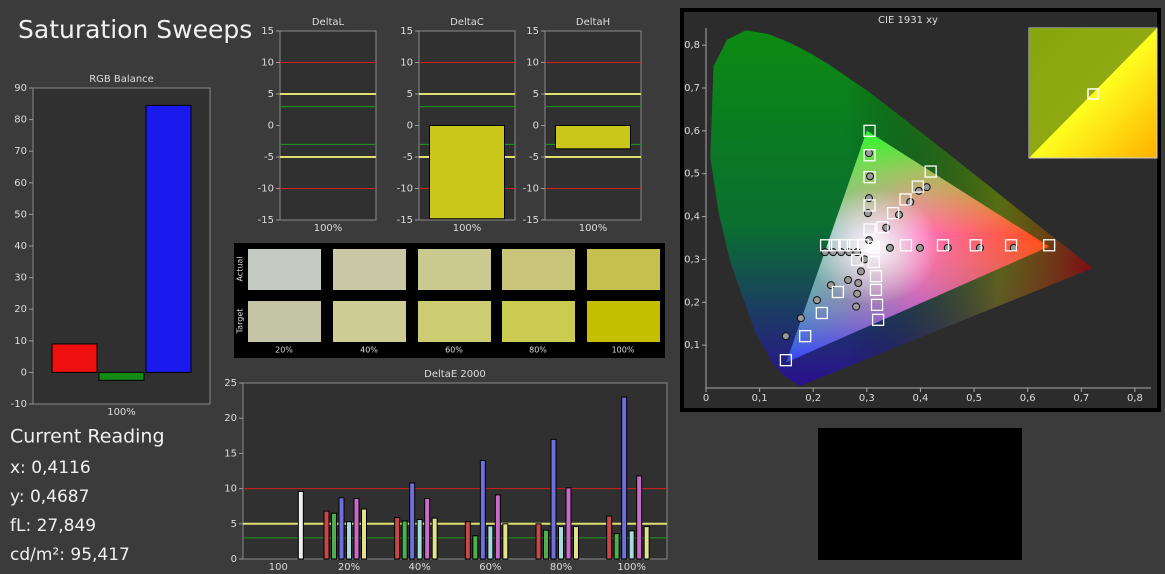  I want to click on row-label: Actual, so click(240, 268).